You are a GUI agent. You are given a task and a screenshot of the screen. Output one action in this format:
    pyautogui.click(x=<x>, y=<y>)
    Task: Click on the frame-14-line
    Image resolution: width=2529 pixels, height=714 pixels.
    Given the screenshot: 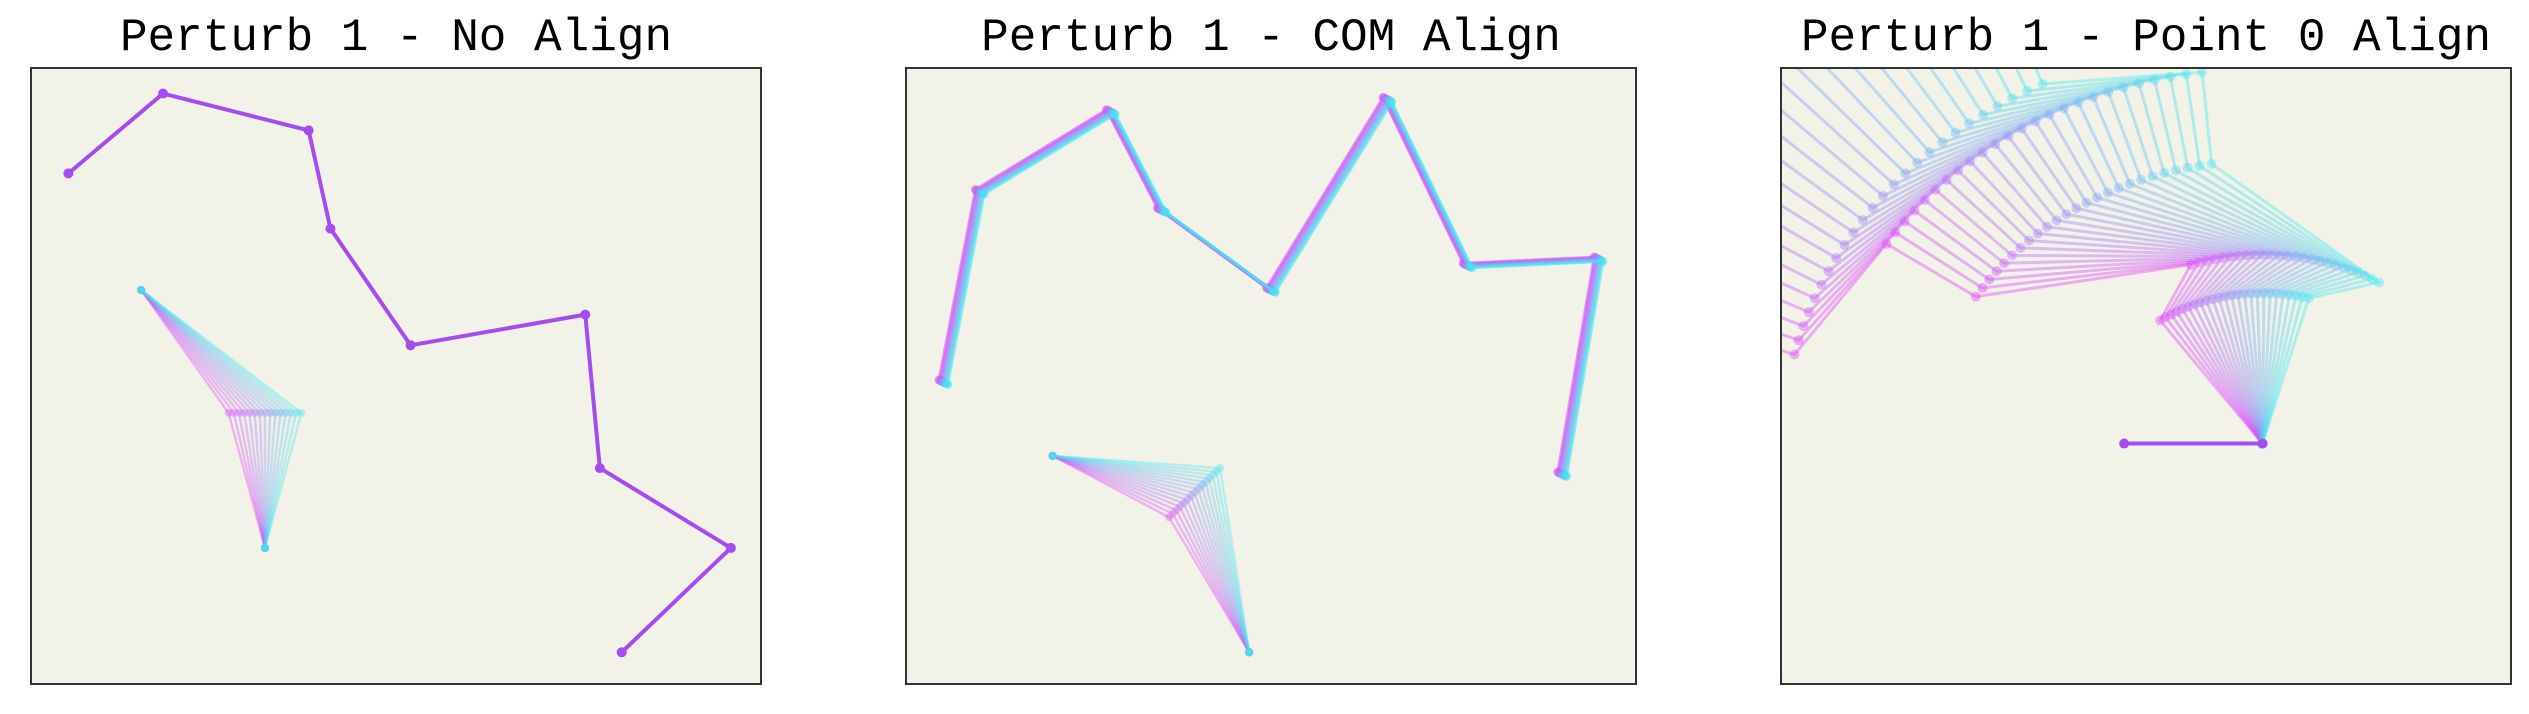 What is the action you would take?
    pyautogui.click(x=221, y=419)
    